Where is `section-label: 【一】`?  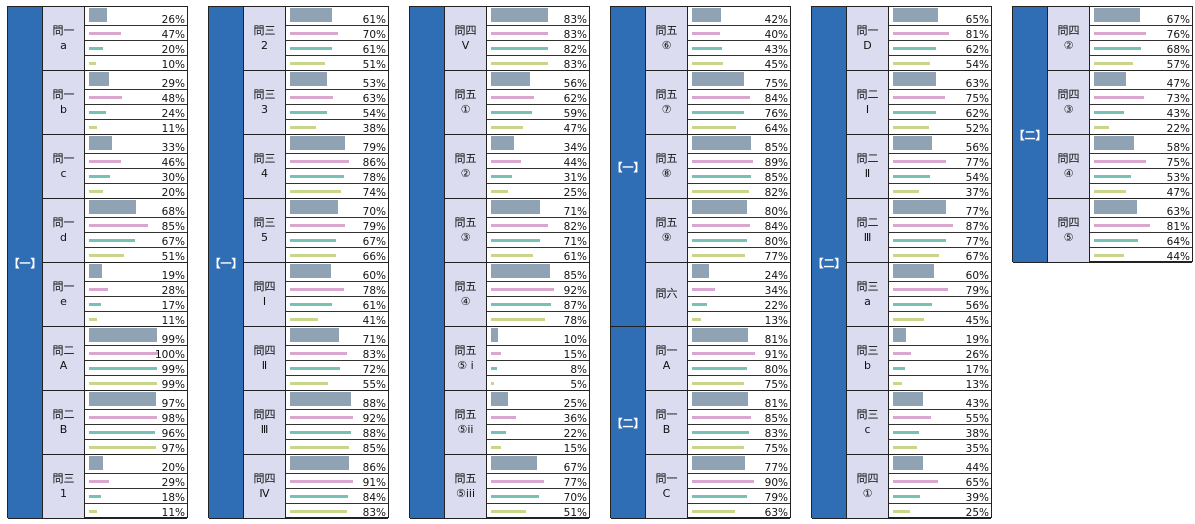
section-label: 【一】 is located at coordinates (628, 167).